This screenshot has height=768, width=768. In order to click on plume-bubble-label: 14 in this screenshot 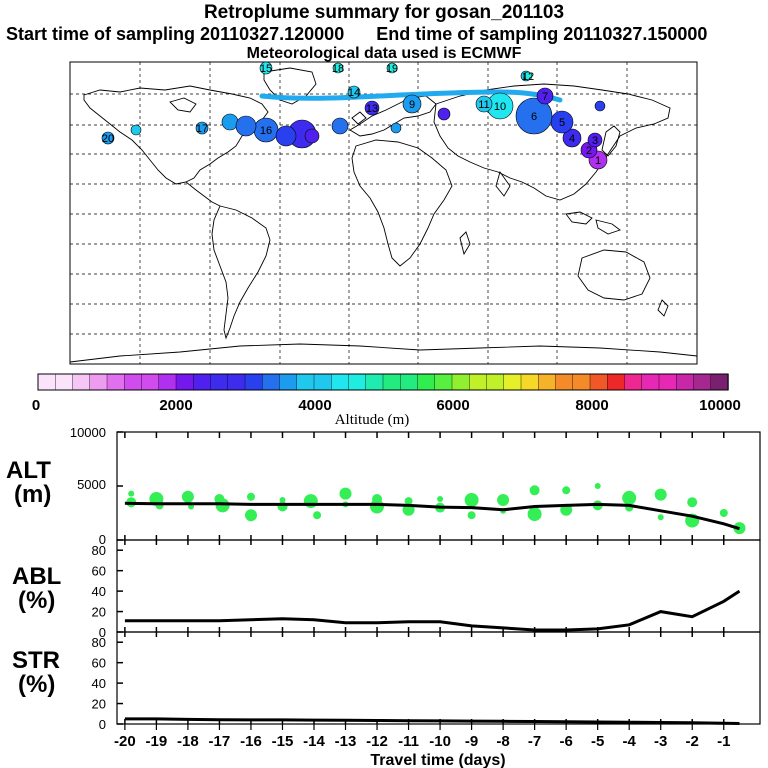, I will do `click(354, 93)`.